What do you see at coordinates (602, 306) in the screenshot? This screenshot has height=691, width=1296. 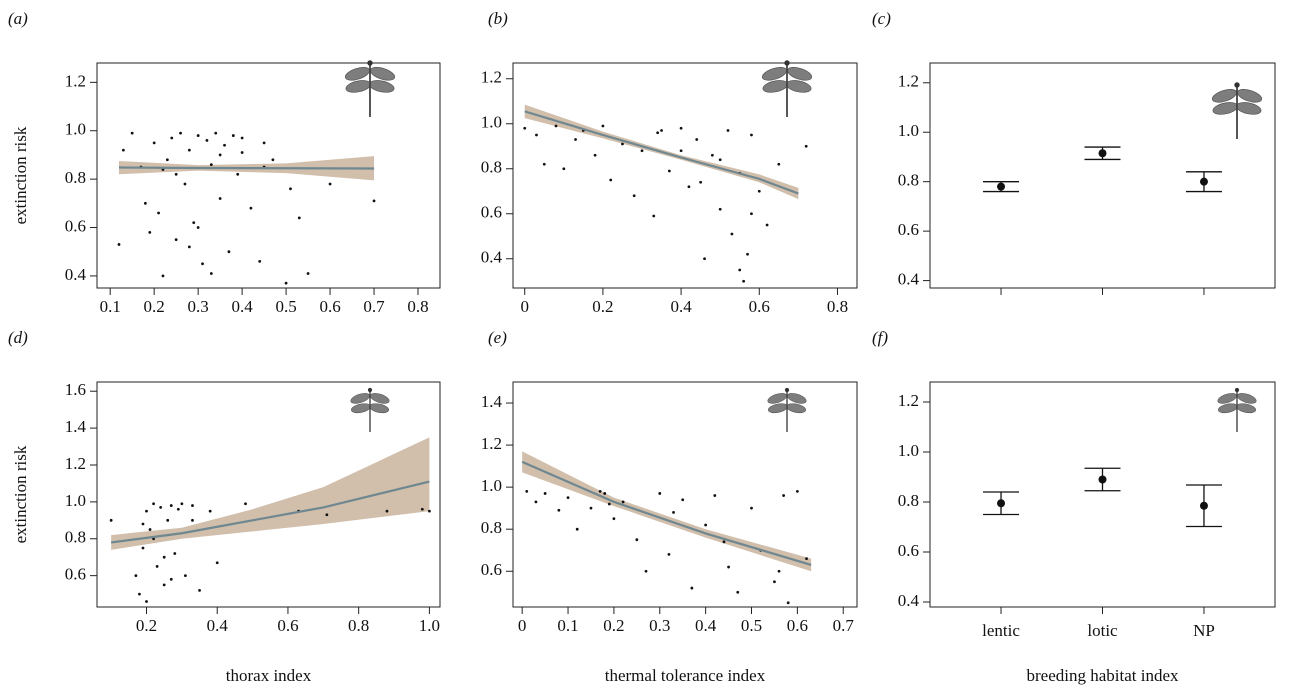 I see `x-tick-label: 0.2` at bounding box center [602, 306].